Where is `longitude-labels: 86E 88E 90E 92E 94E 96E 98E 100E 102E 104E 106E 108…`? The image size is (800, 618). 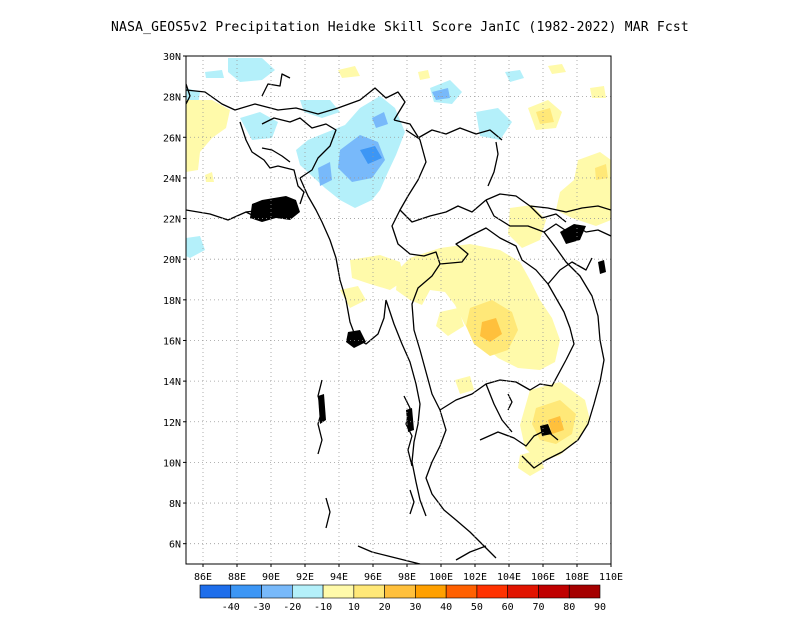 longitude-labels: 86E 88E 90E 92E 94E 96E 98E 100E 102E 104E 106E 108… is located at coordinates (408, 573).